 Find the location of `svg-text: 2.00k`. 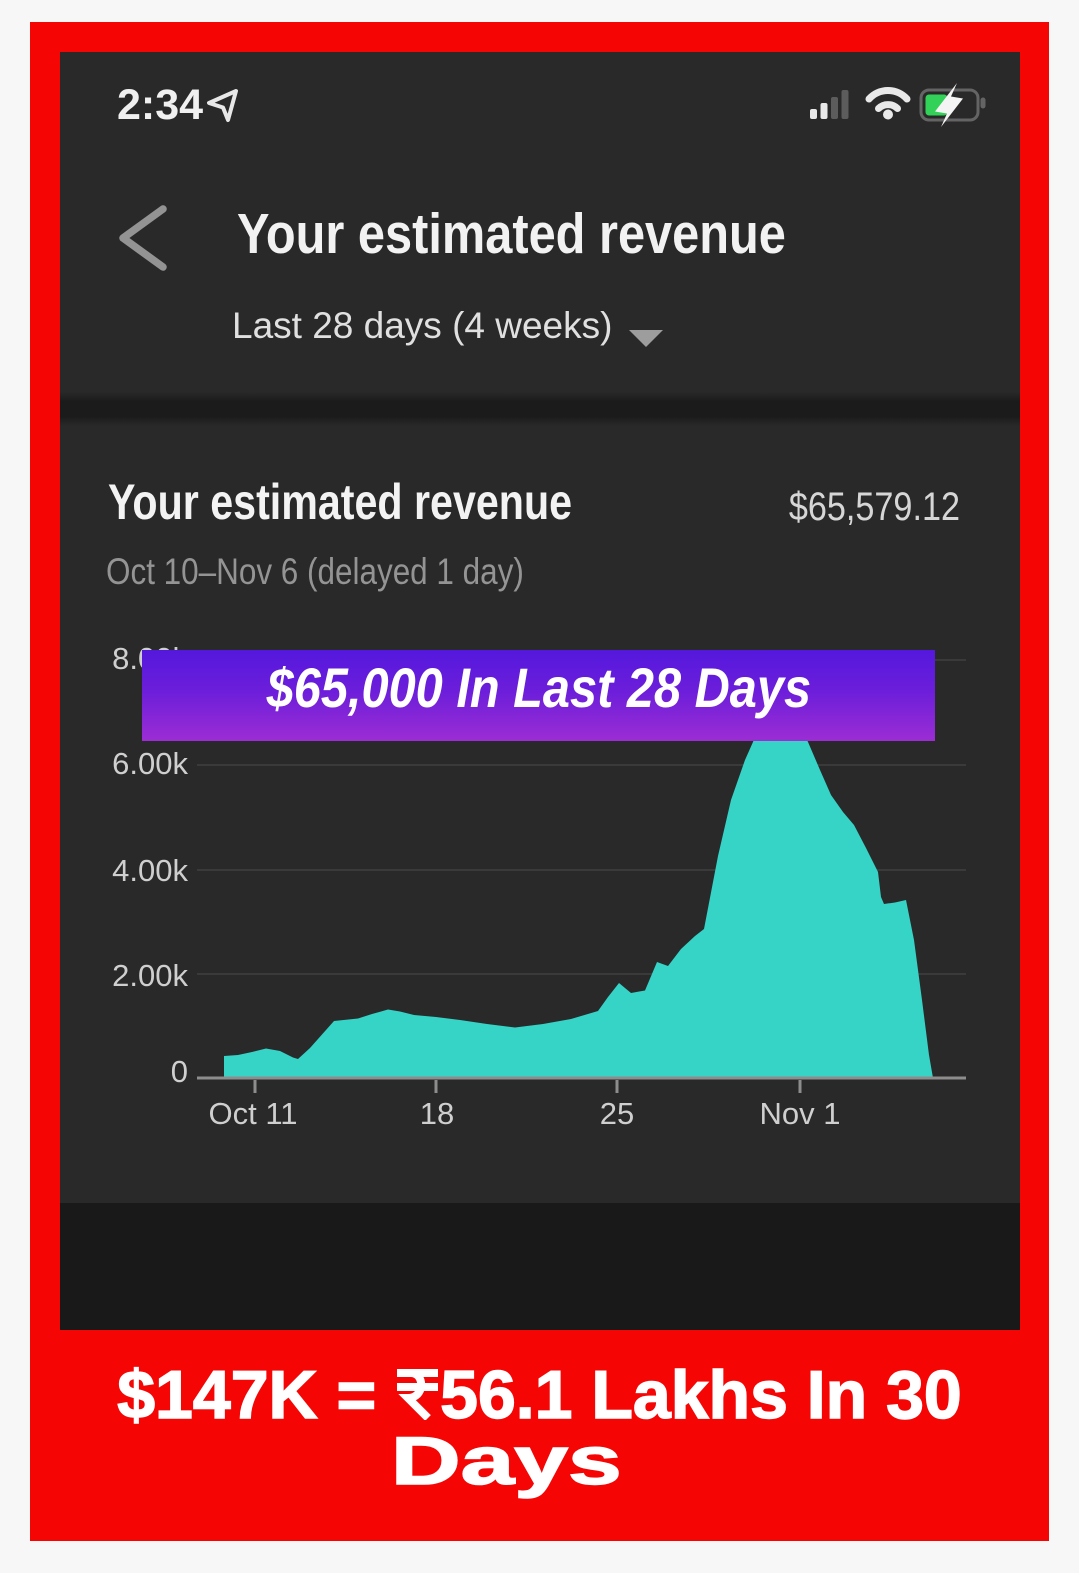

svg-text: 2.00k is located at coordinates (150, 975).